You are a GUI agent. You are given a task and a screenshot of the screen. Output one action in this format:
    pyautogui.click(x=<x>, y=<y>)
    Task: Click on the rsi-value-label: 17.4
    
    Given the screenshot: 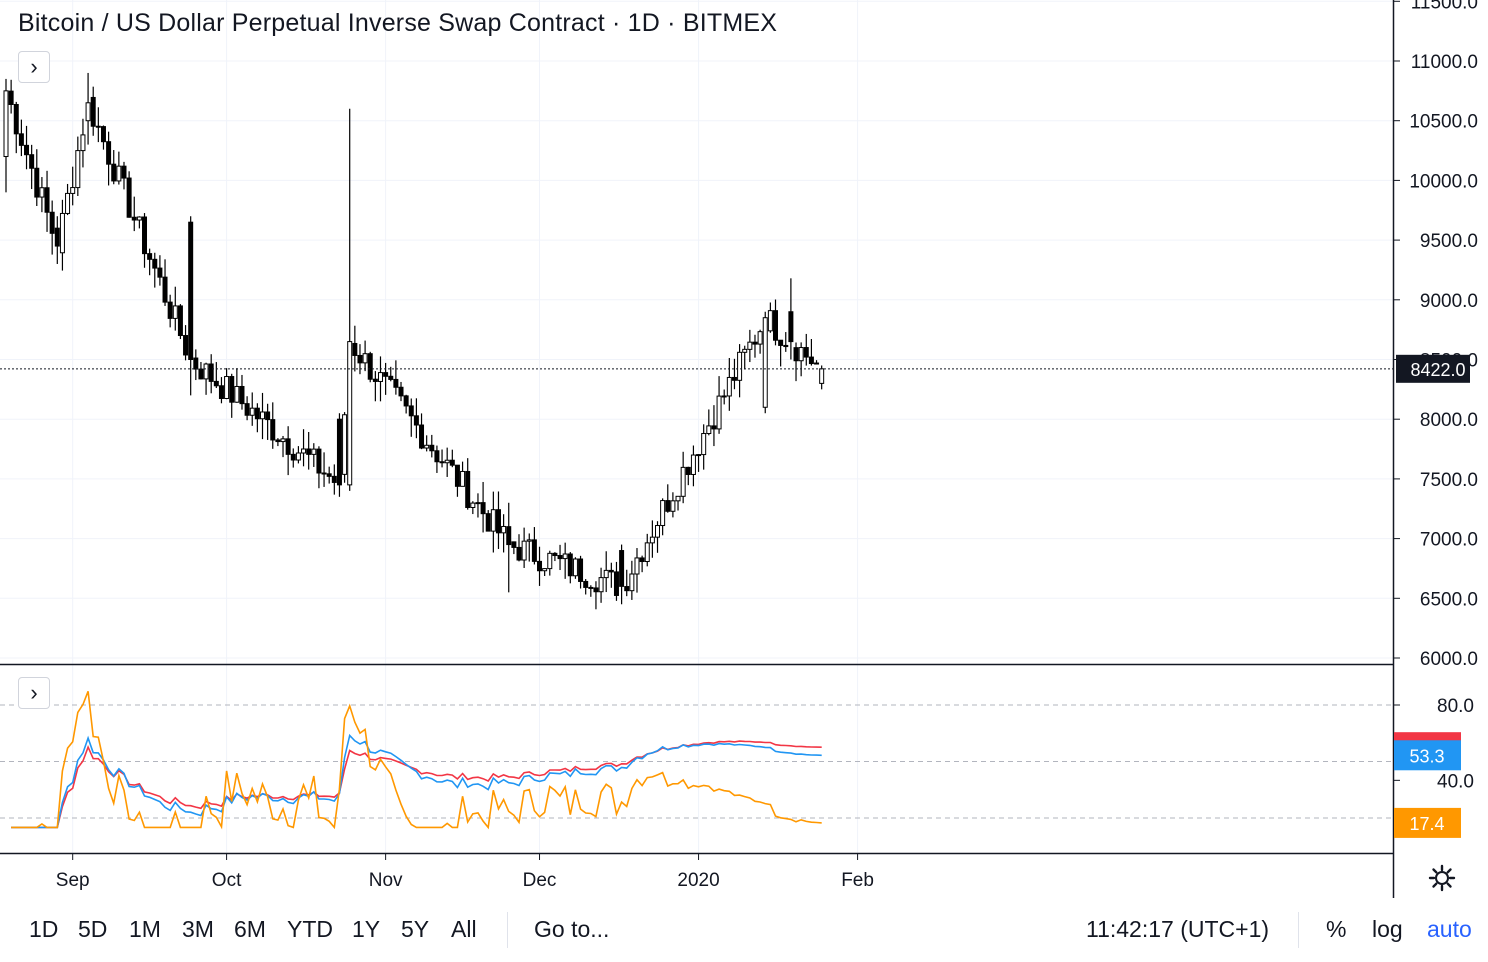 What is the action you would take?
    pyautogui.click(x=1426, y=824)
    